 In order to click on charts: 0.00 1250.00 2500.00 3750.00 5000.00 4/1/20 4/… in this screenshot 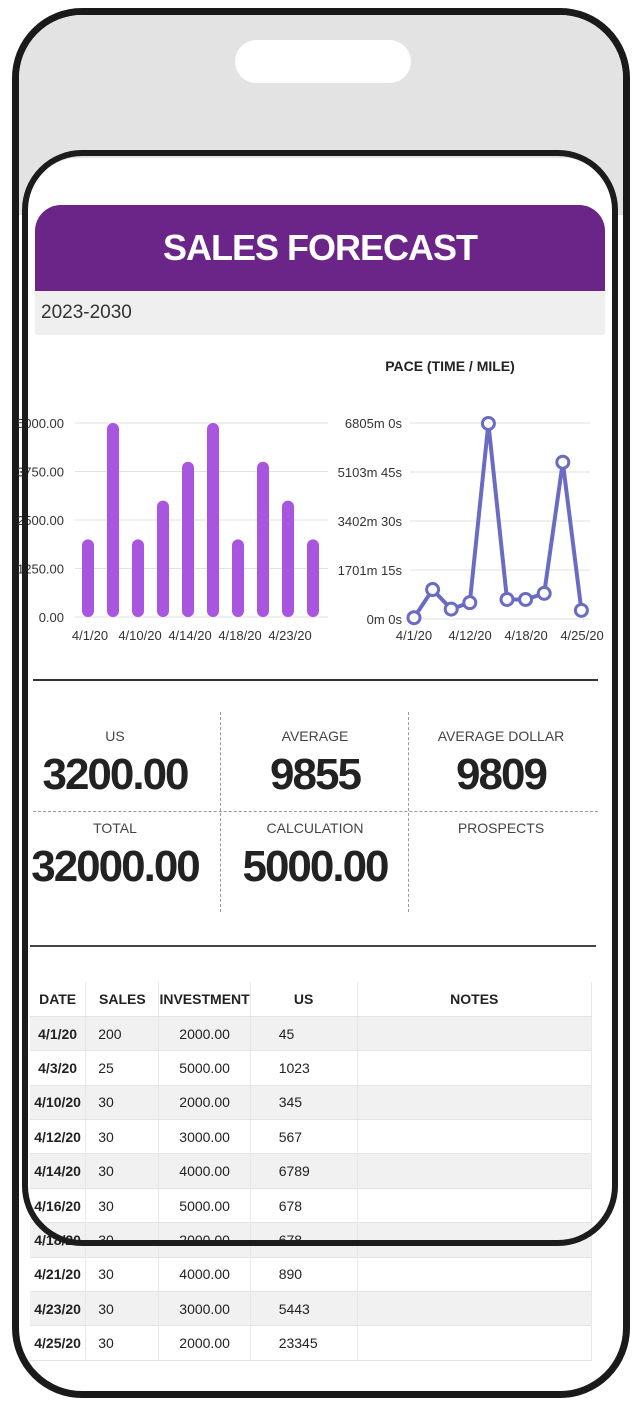, I will do `click(310, 529)`.